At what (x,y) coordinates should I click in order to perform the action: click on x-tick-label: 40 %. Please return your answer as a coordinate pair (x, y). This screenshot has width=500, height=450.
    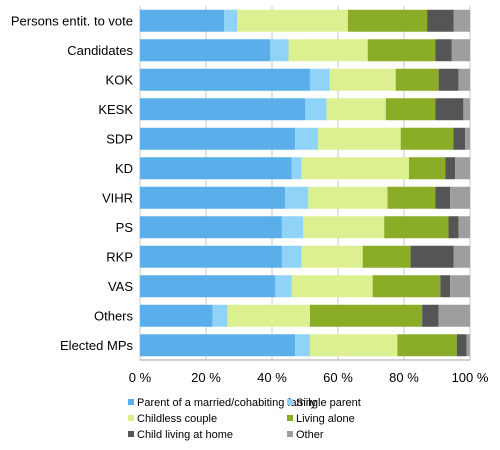
    Looking at the image, I should click on (272, 377).